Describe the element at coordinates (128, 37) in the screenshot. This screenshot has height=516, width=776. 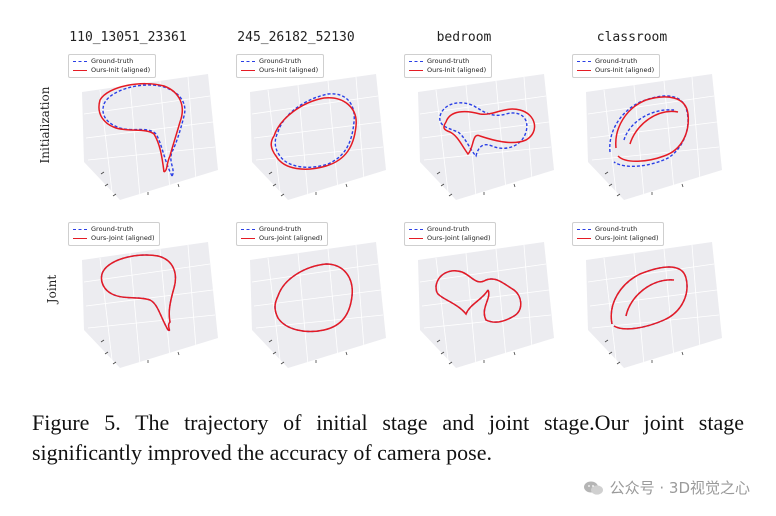
I see `column-title-1: 110_13051_23361` at that location.